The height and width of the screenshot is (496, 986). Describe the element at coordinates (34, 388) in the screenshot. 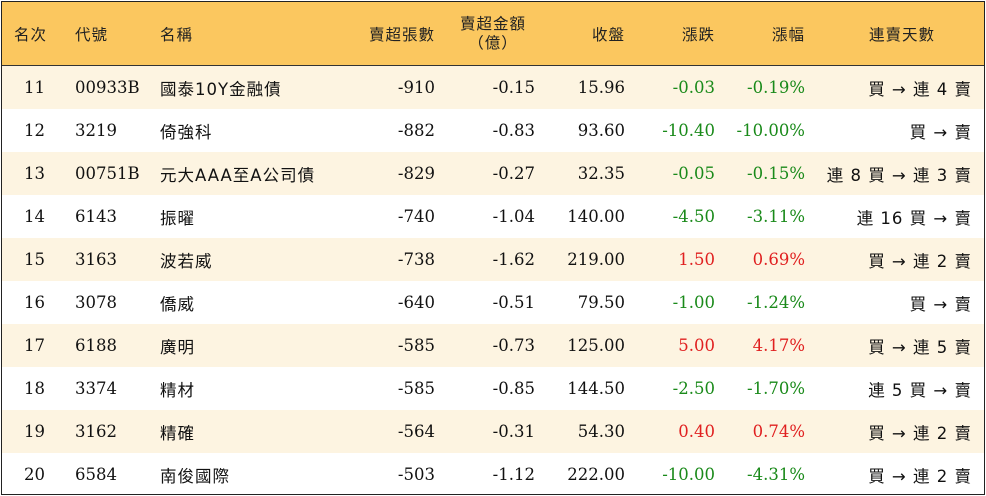

I see `rank-cell: 18` at that location.